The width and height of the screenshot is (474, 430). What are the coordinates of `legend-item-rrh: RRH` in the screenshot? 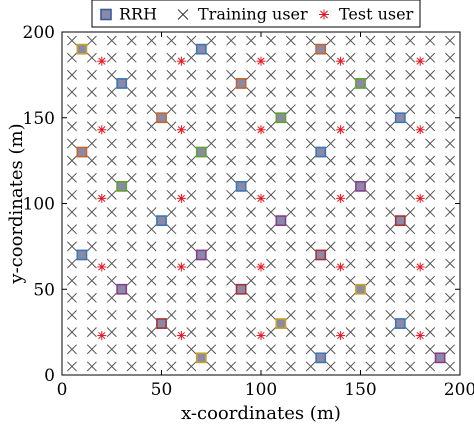 It's located at (128, 14).